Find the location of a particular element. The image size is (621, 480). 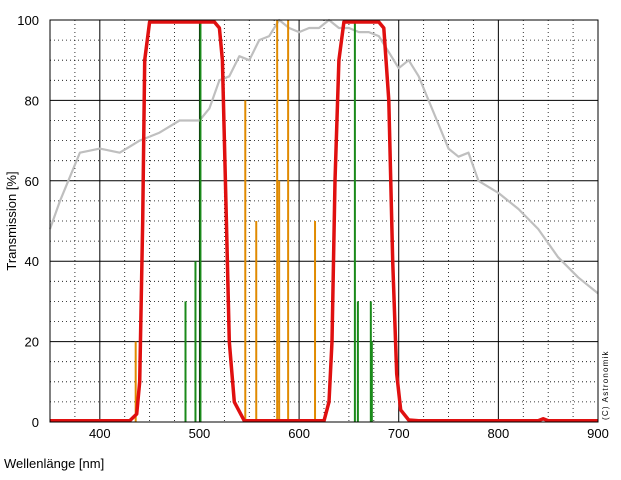

y-tick-label: 20 is located at coordinates (32, 342).